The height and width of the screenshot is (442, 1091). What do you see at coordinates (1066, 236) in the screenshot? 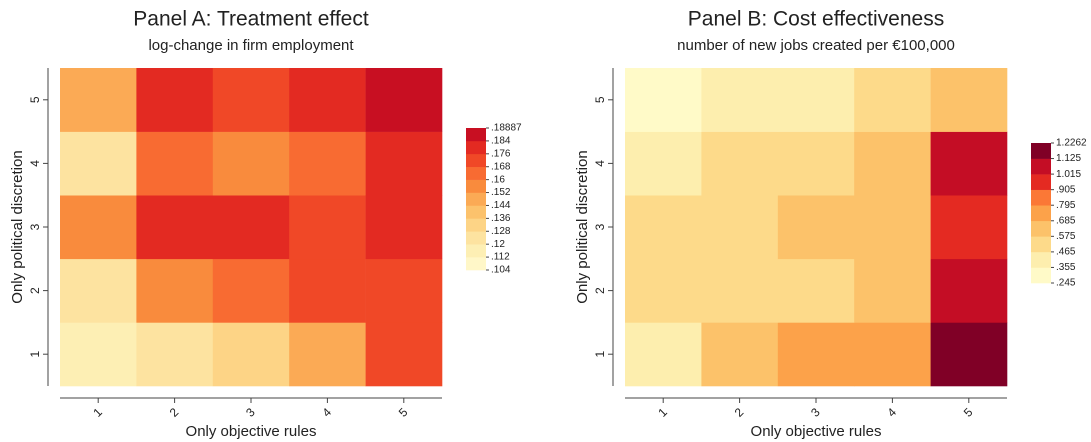
I see `legend-label: .575` at bounding box center [1066, 236].